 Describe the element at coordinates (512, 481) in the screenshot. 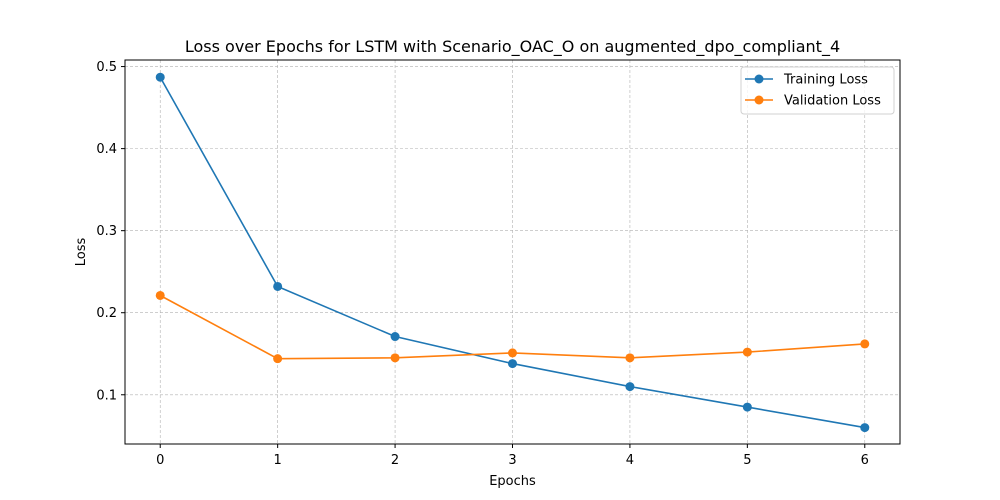

I see `x-axis-label: Epochs` at that location.